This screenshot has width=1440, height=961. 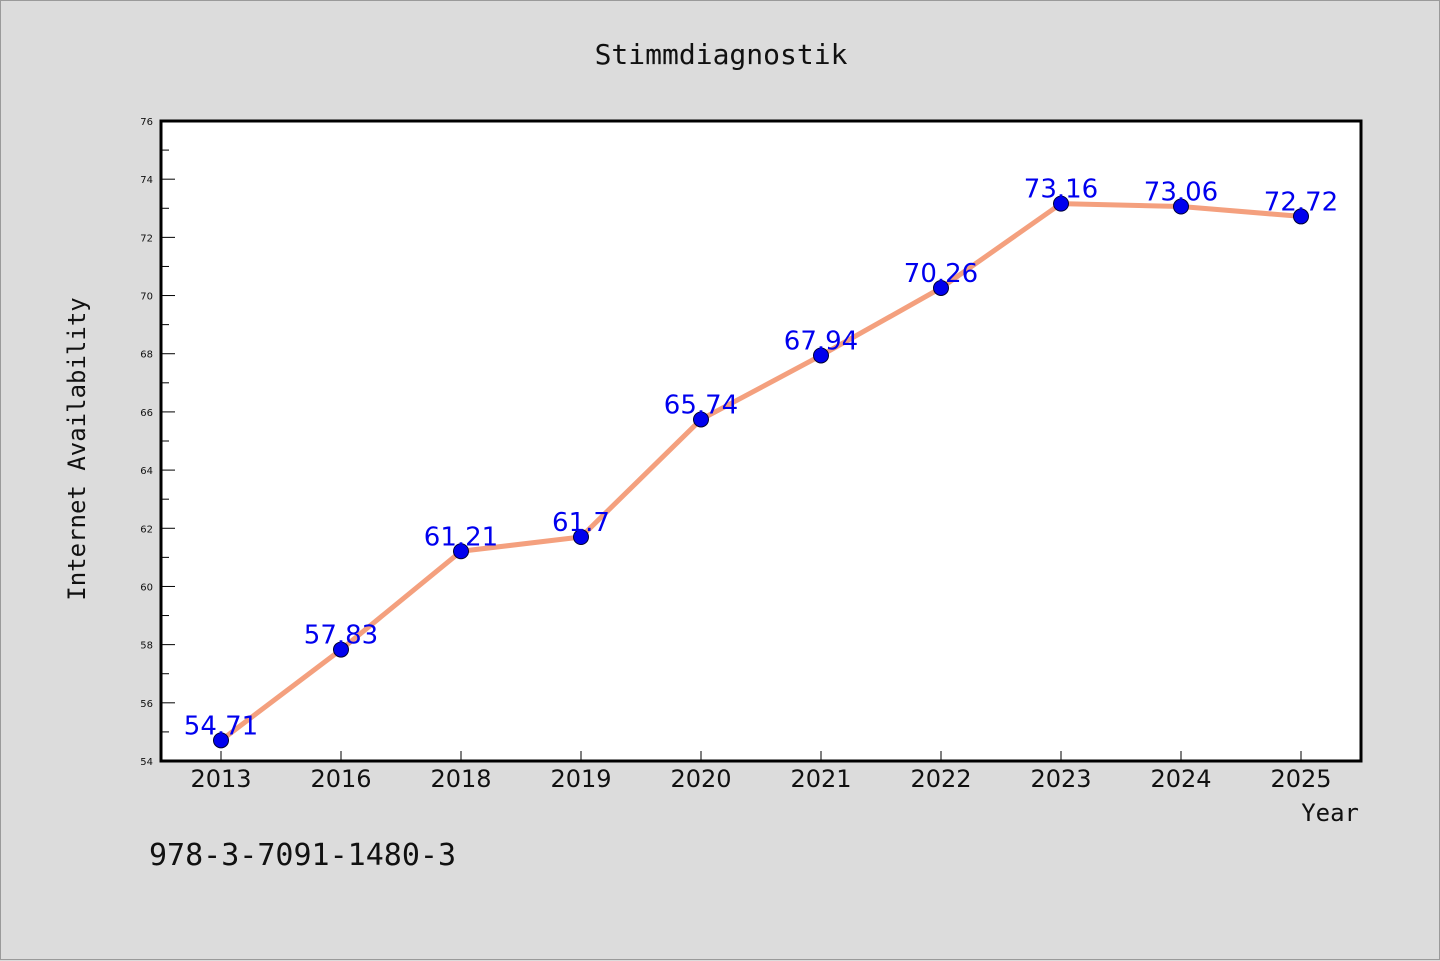 What do you see at coordinates (146, 587) in the screenshot?
I see `y-tick-label: 60` at bounding box center [146, 587].